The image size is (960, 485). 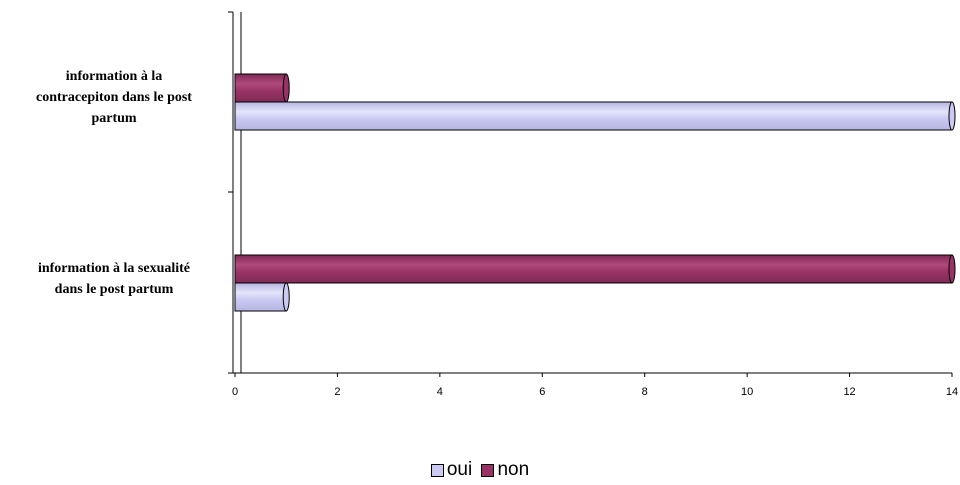 I want to click on legend-item-non: non, so click(x=505, y=470).